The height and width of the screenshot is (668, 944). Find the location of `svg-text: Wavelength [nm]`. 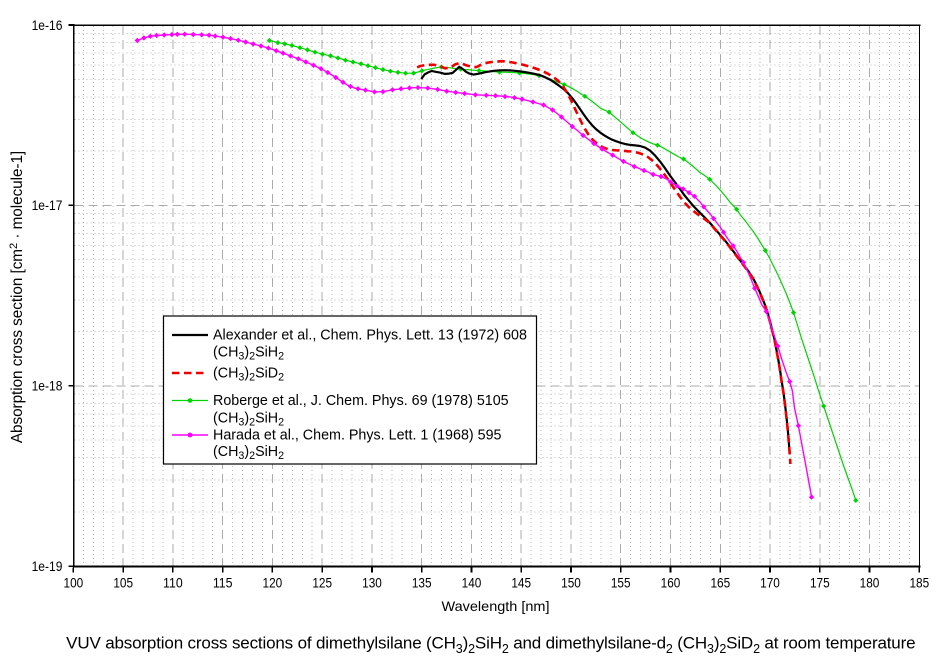

svg-text: Wavelength [nm] is located at coordinates (496, 606).